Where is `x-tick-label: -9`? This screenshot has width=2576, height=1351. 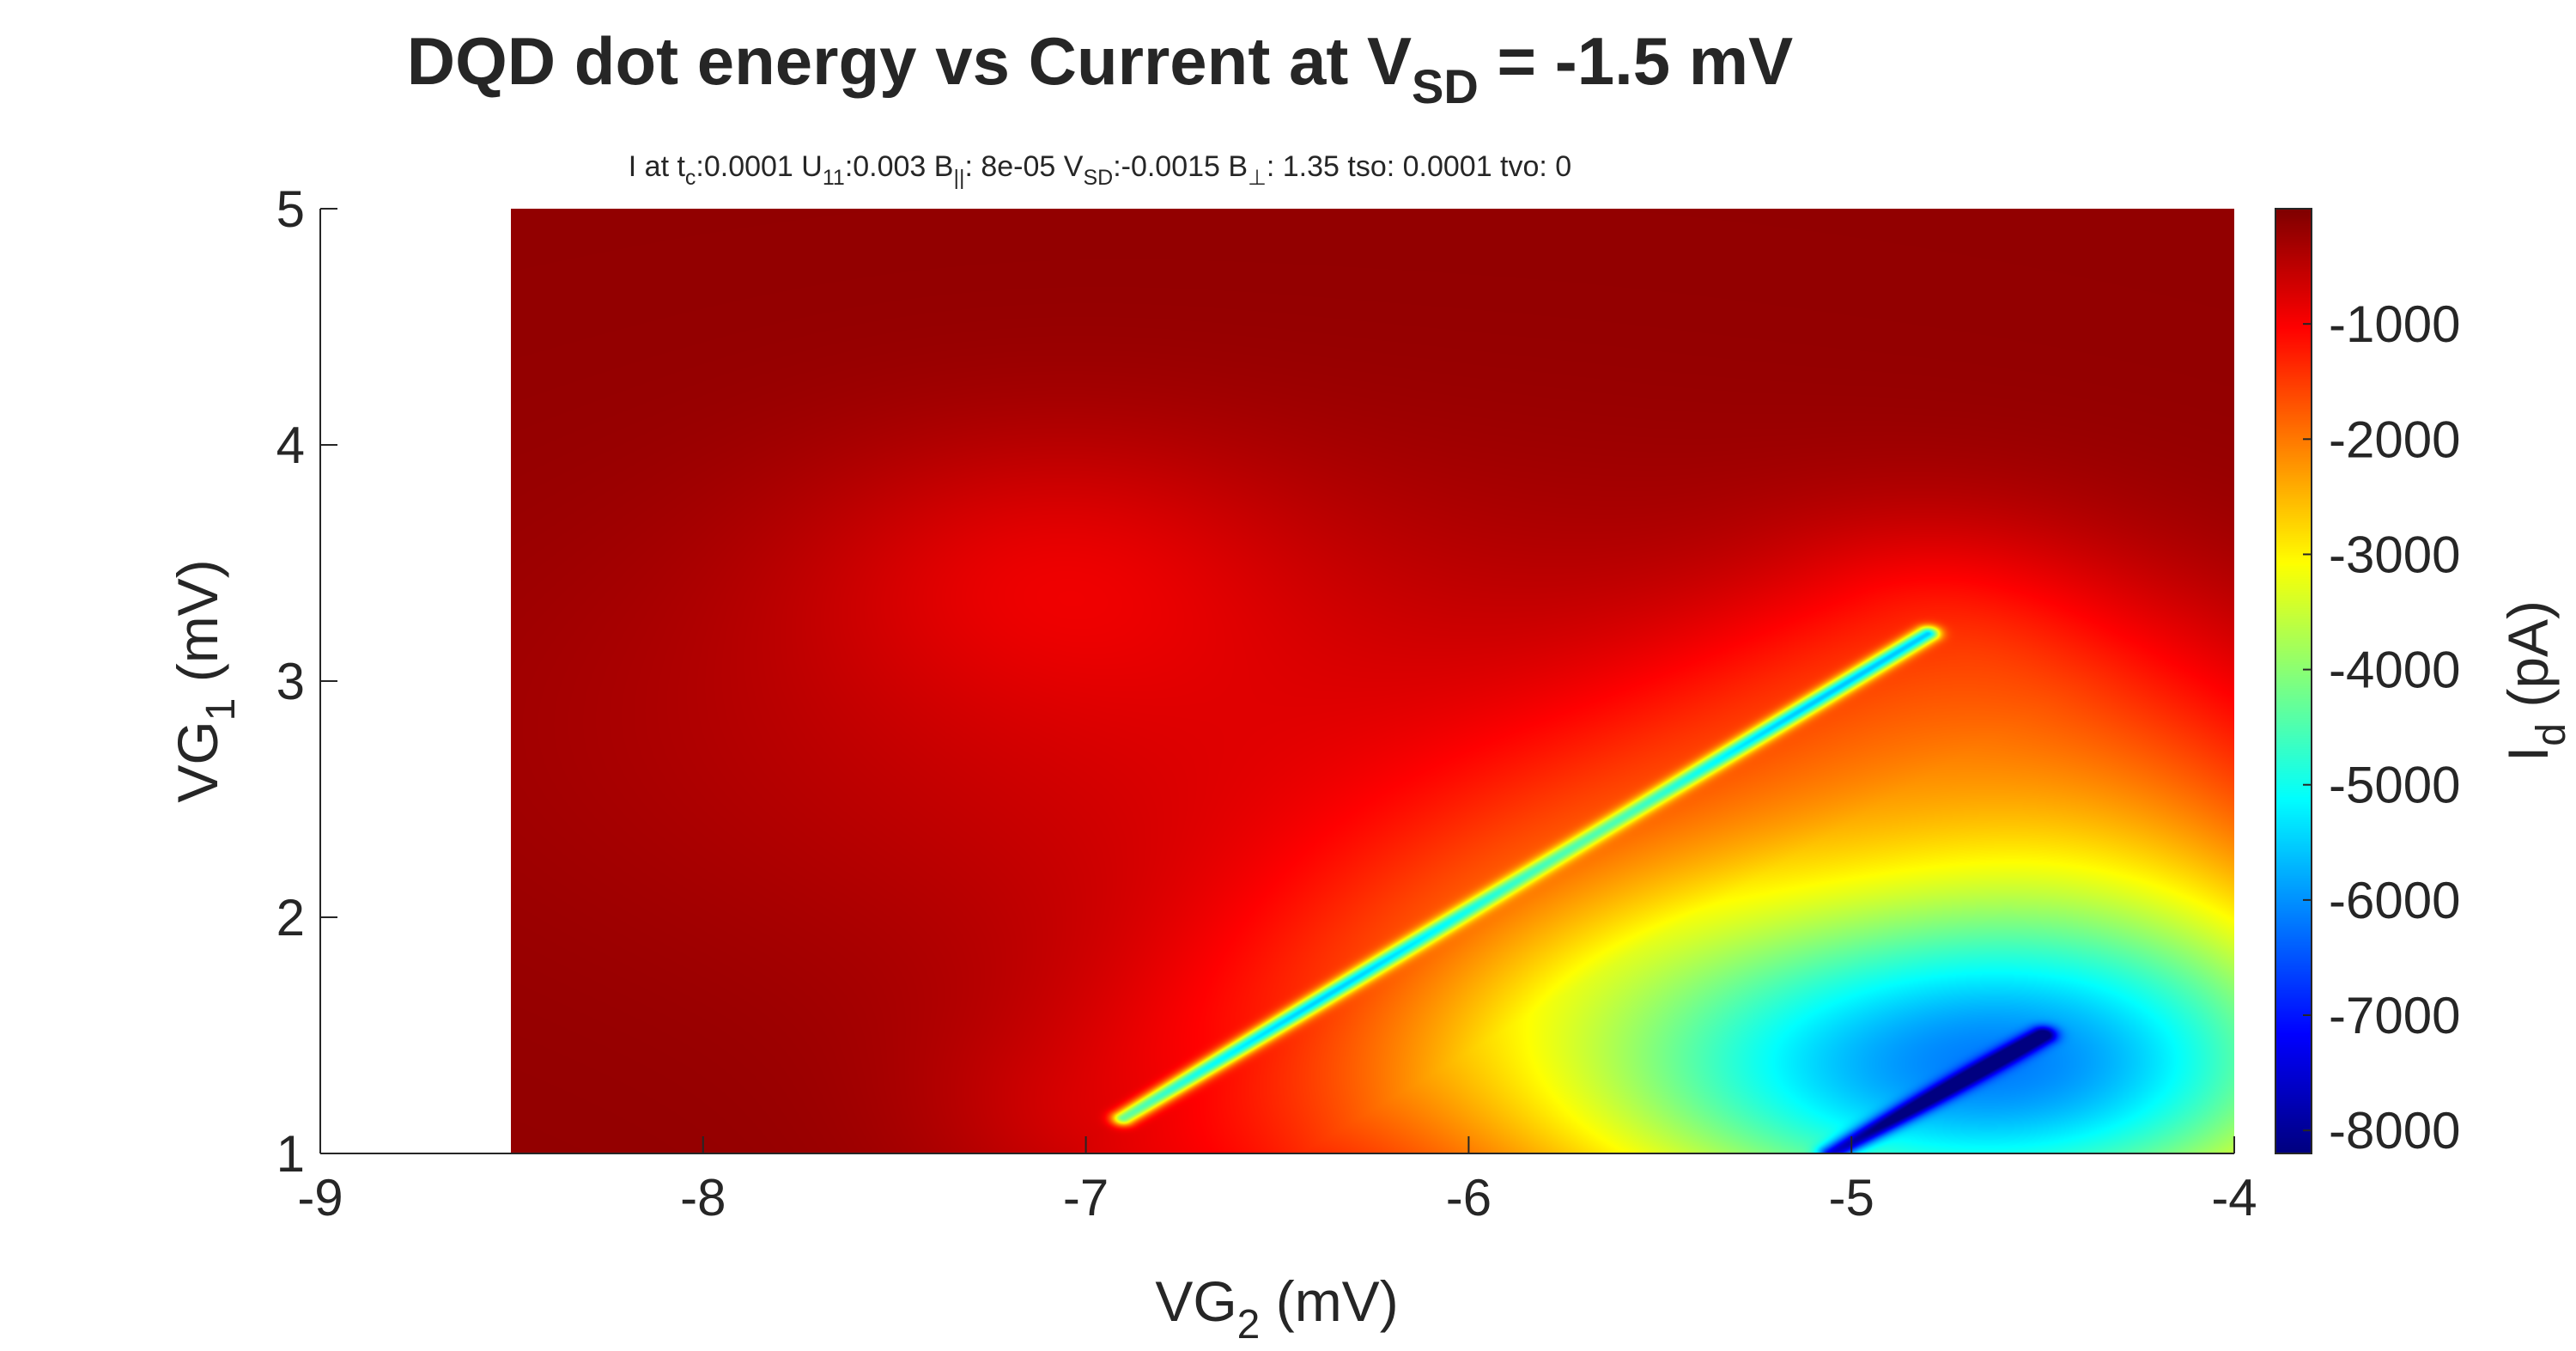 x-tick-label: -9 is located at coordinates (320, 1197).